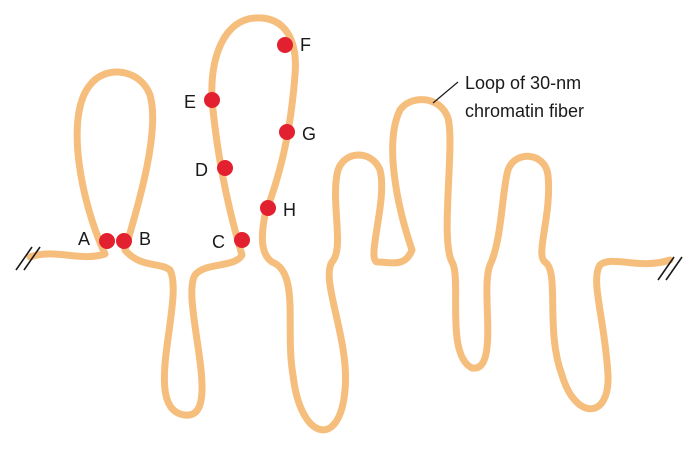  What do you see at coordinates (305, 45) in the screenshot?
I see `site-f-label: F` at bounding box center [305, 45].